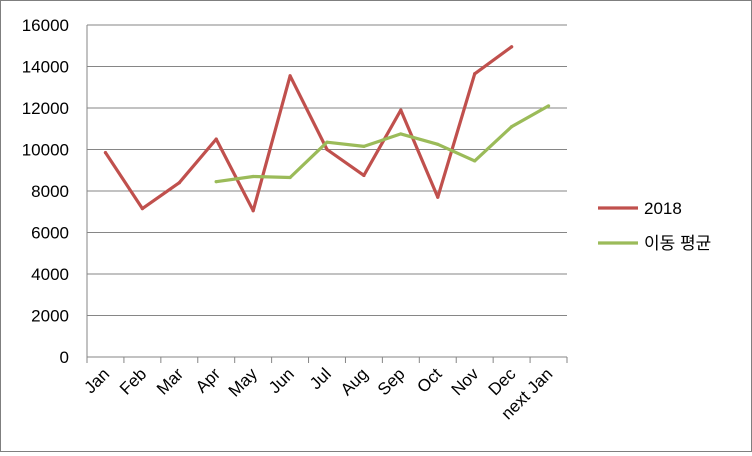 Image resolution: width=752 pixels, height=456 pixels. What do you see at coordinates (45, 25) in the screenshot?
I see `y-tick-label: 16000` at bounding box center [45, 25].